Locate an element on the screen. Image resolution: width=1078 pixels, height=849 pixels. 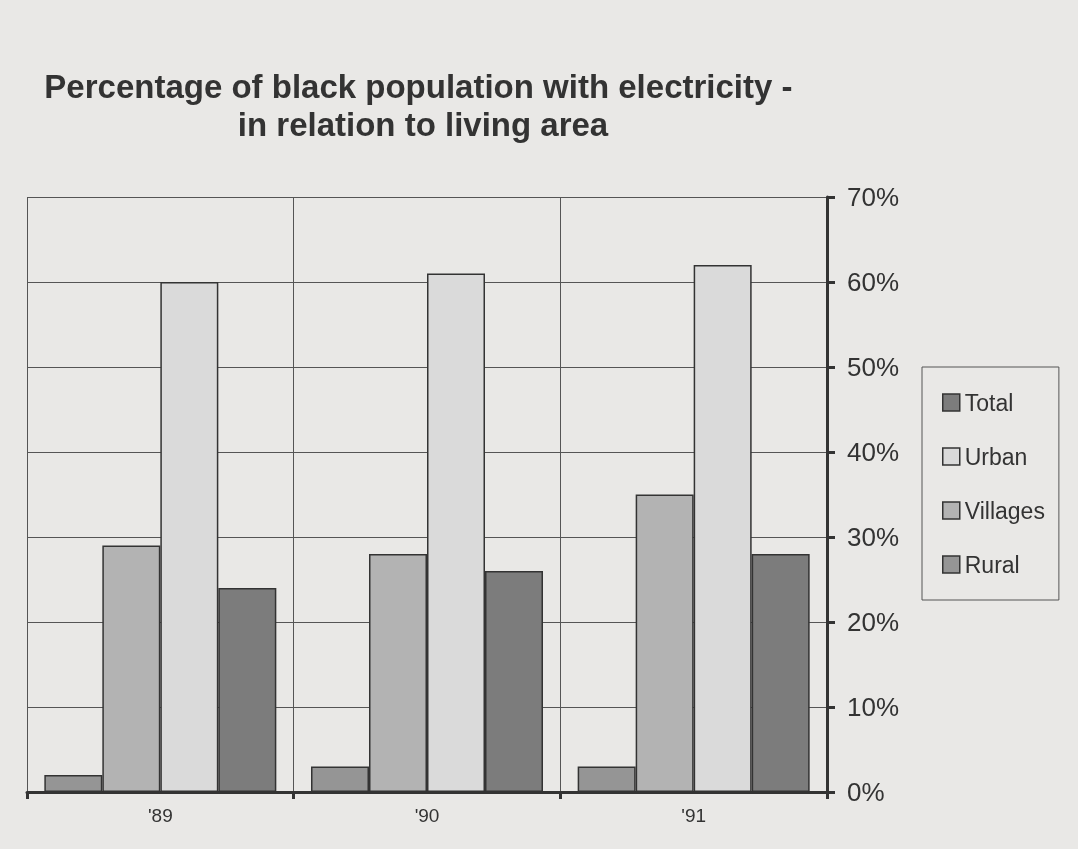
y-tick-label: 30% is located at coordinates (873, 537).